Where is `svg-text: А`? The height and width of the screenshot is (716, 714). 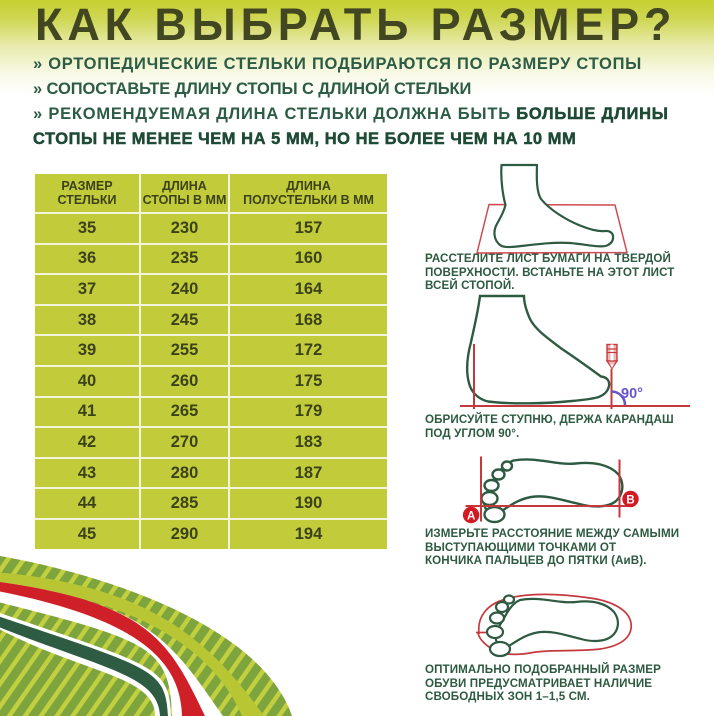 svg-text: А is located at coordinates (471, 516).